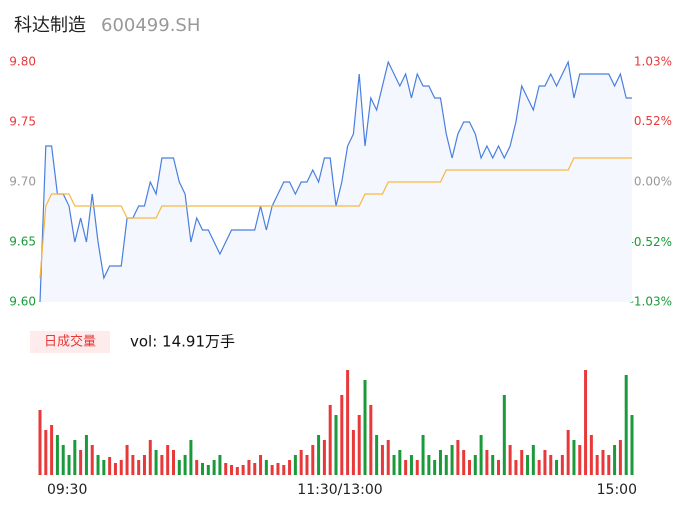 The width and height of the screenshot is (686, 524). What do you see at coordinates (50, 25) in the screenshot?
I see `stock-name: 科达制造` at bounding box center [50, 25].